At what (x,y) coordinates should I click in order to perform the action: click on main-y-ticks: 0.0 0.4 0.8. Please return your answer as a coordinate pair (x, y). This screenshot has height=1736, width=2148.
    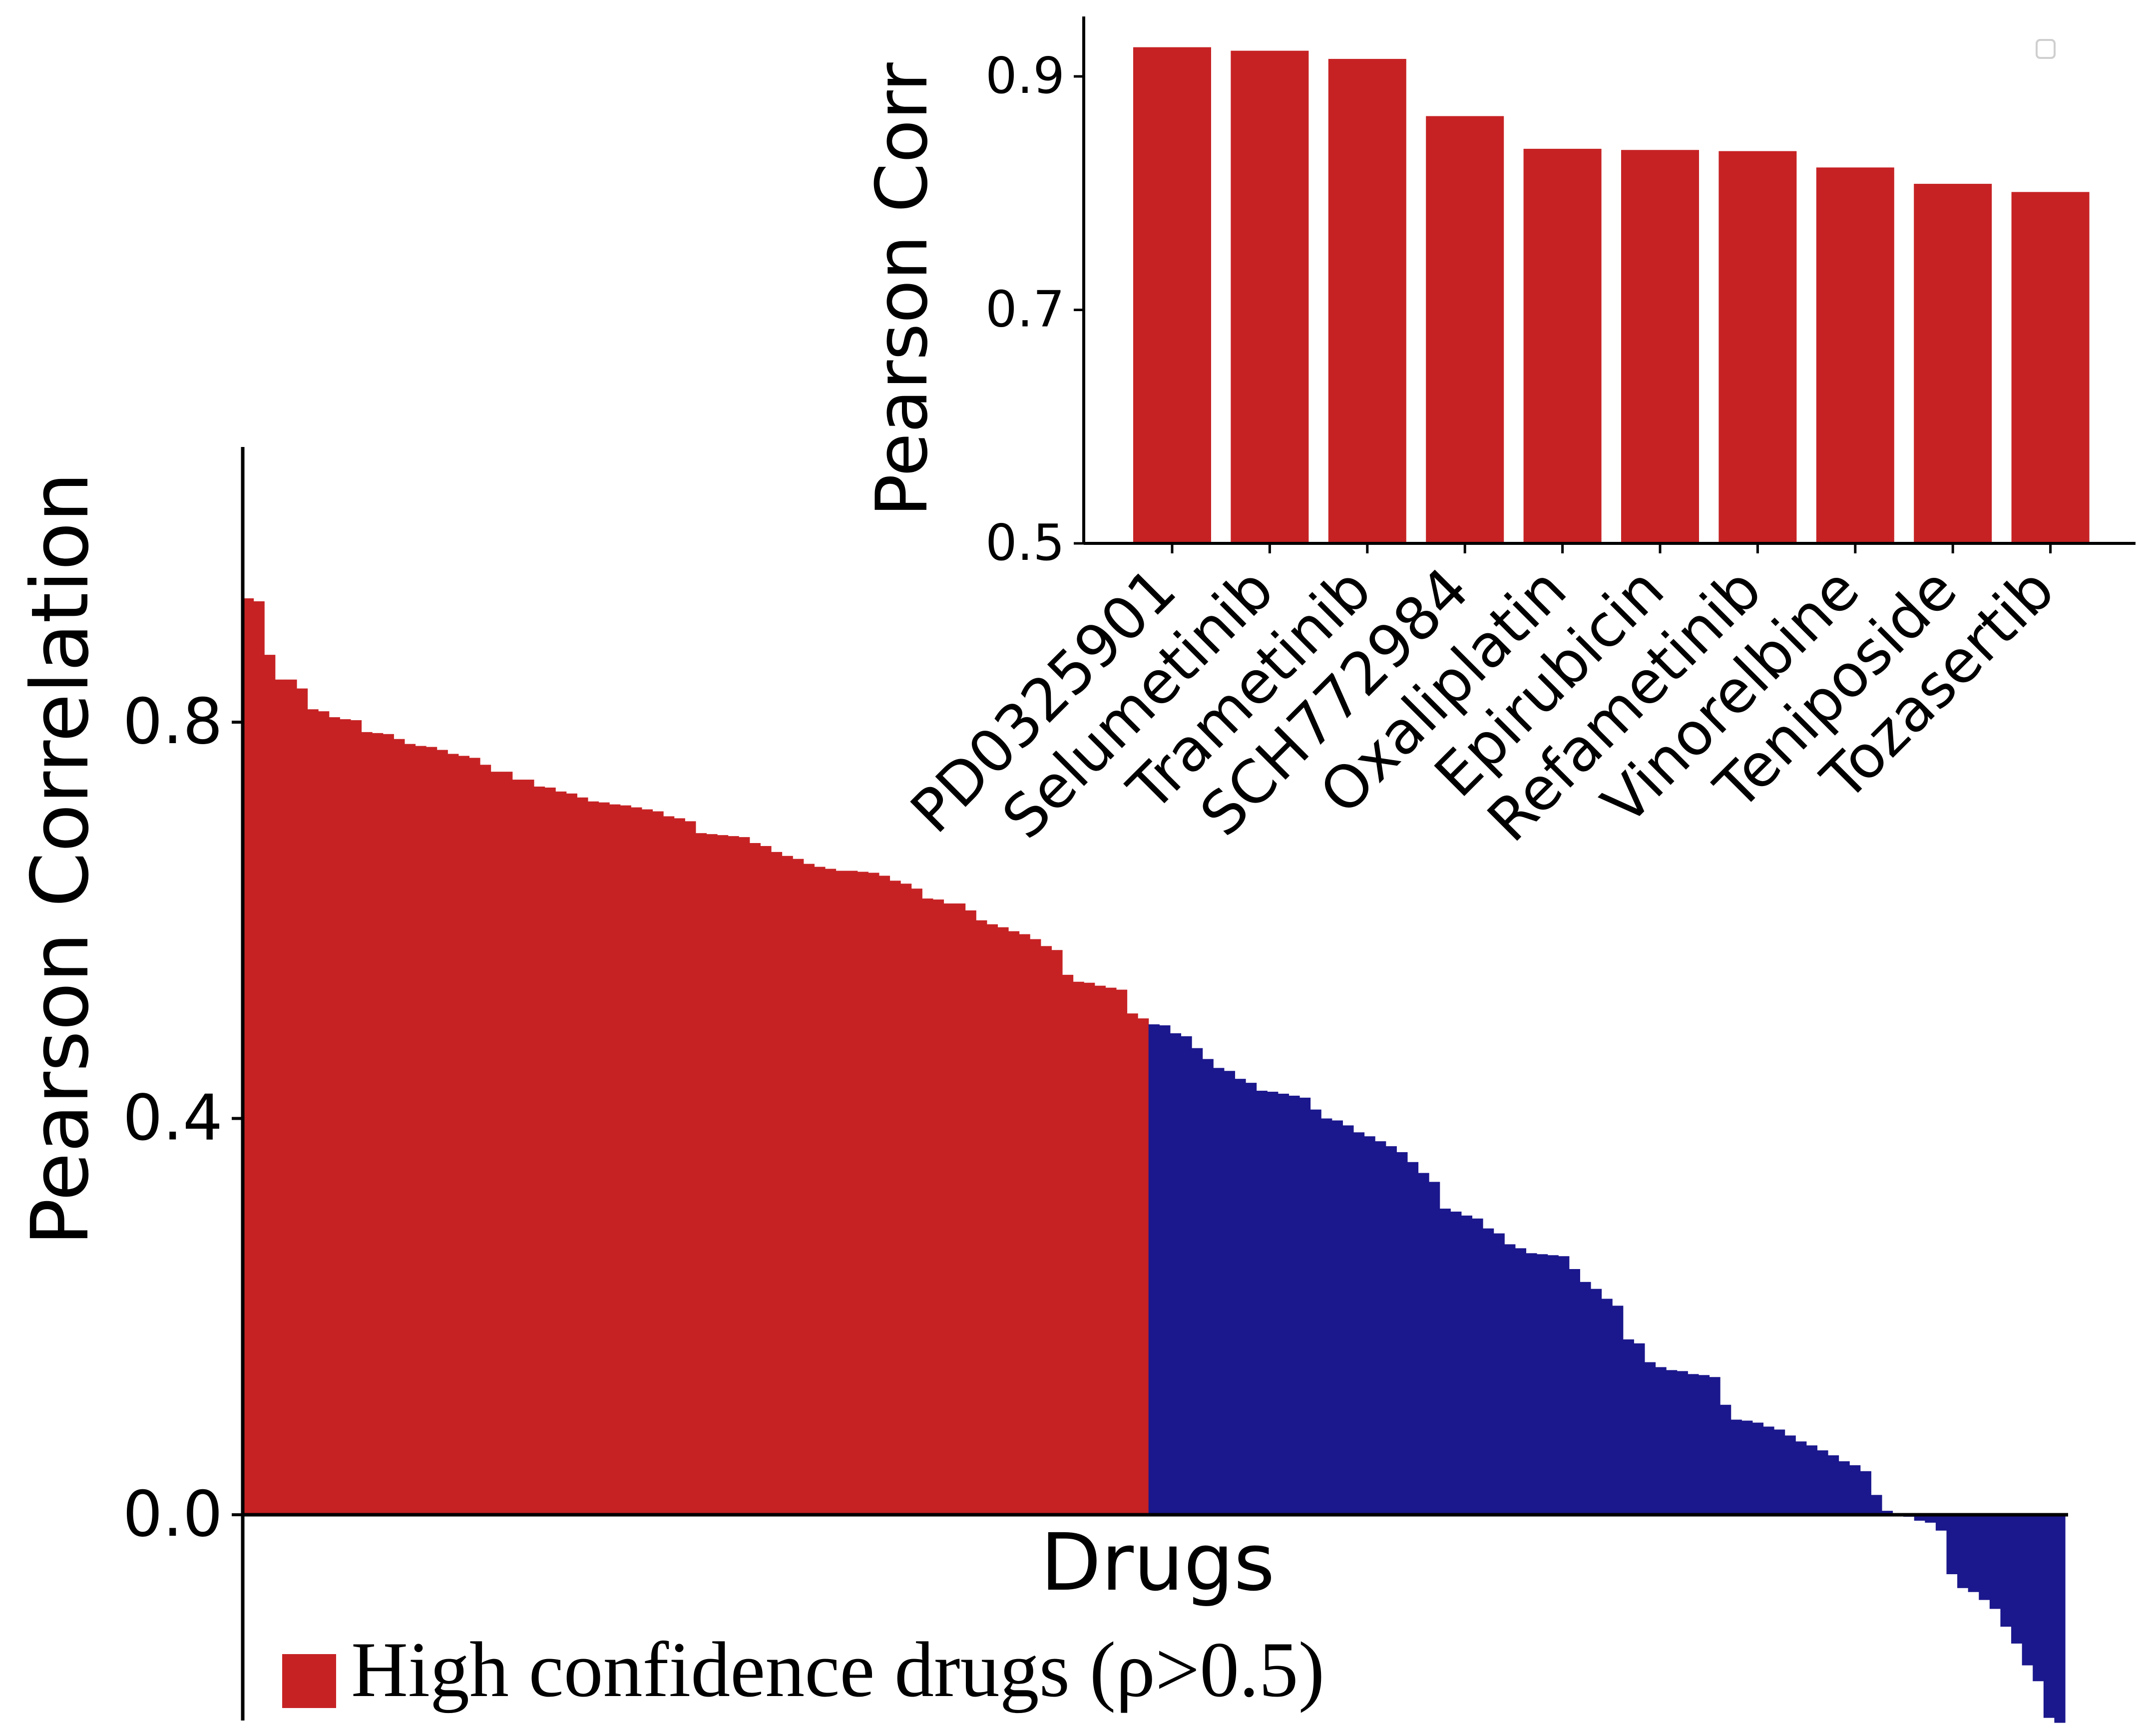
    Looking at the image, I should click on (183, 1118).